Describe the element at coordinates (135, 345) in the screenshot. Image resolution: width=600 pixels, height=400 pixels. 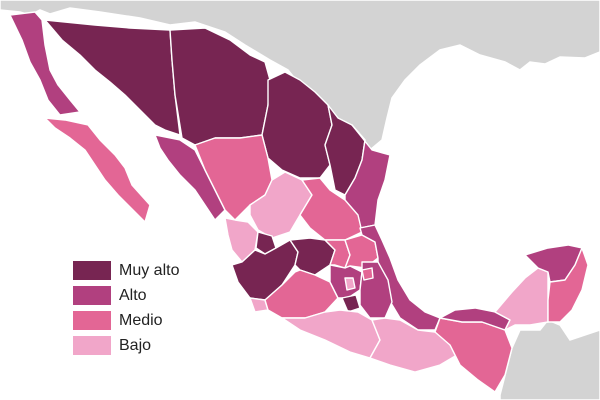
I see `legend-label: Bajo` at that location.